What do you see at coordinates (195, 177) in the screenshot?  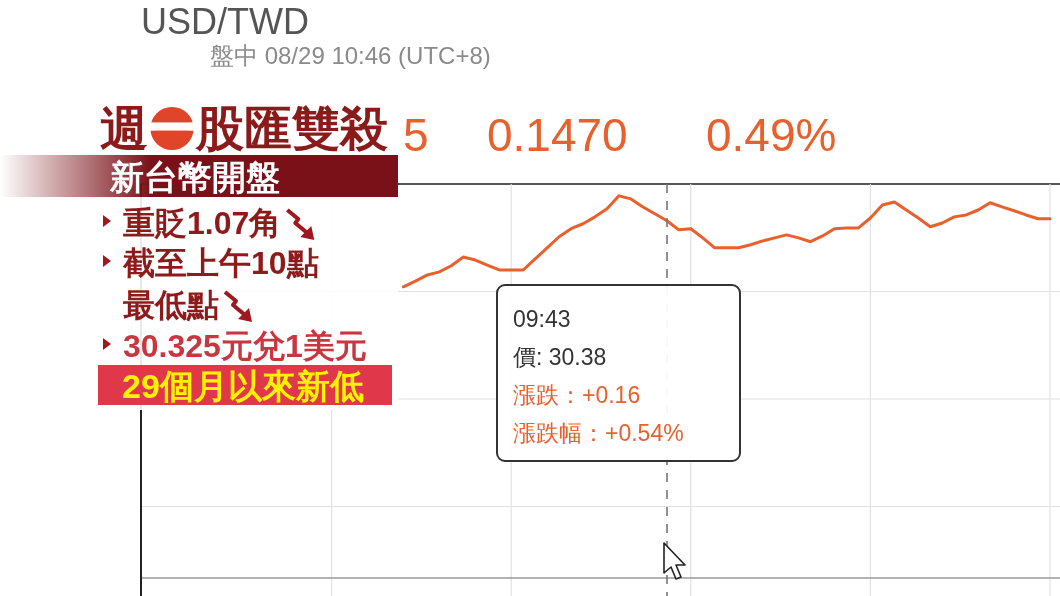 I see `annotation: 新台幣開盤` at bounding box center [195, 177].